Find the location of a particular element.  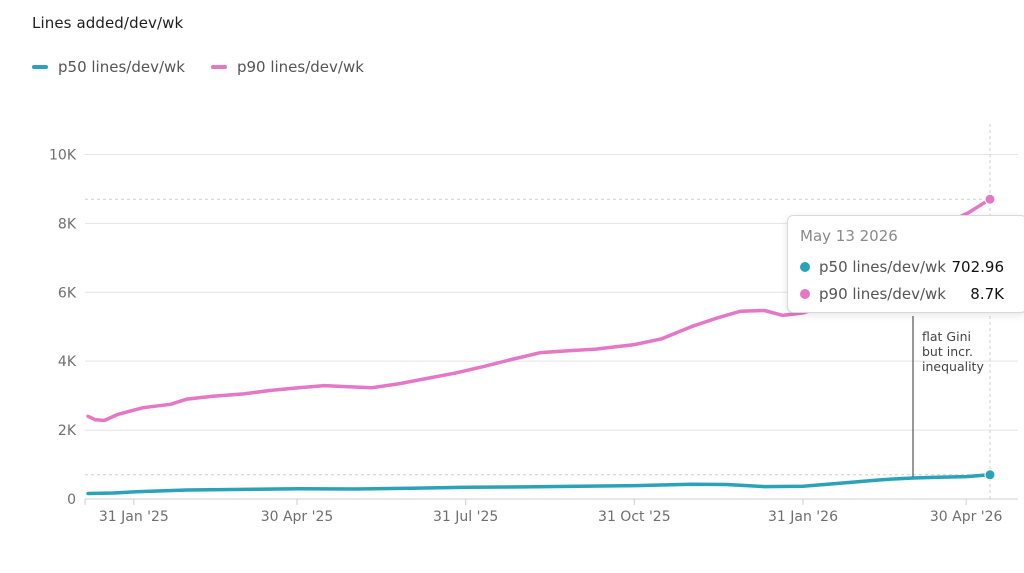

tooltip-row-p90: p90 lines/dev/wk 8.7K is located at coordinates (907, 293).